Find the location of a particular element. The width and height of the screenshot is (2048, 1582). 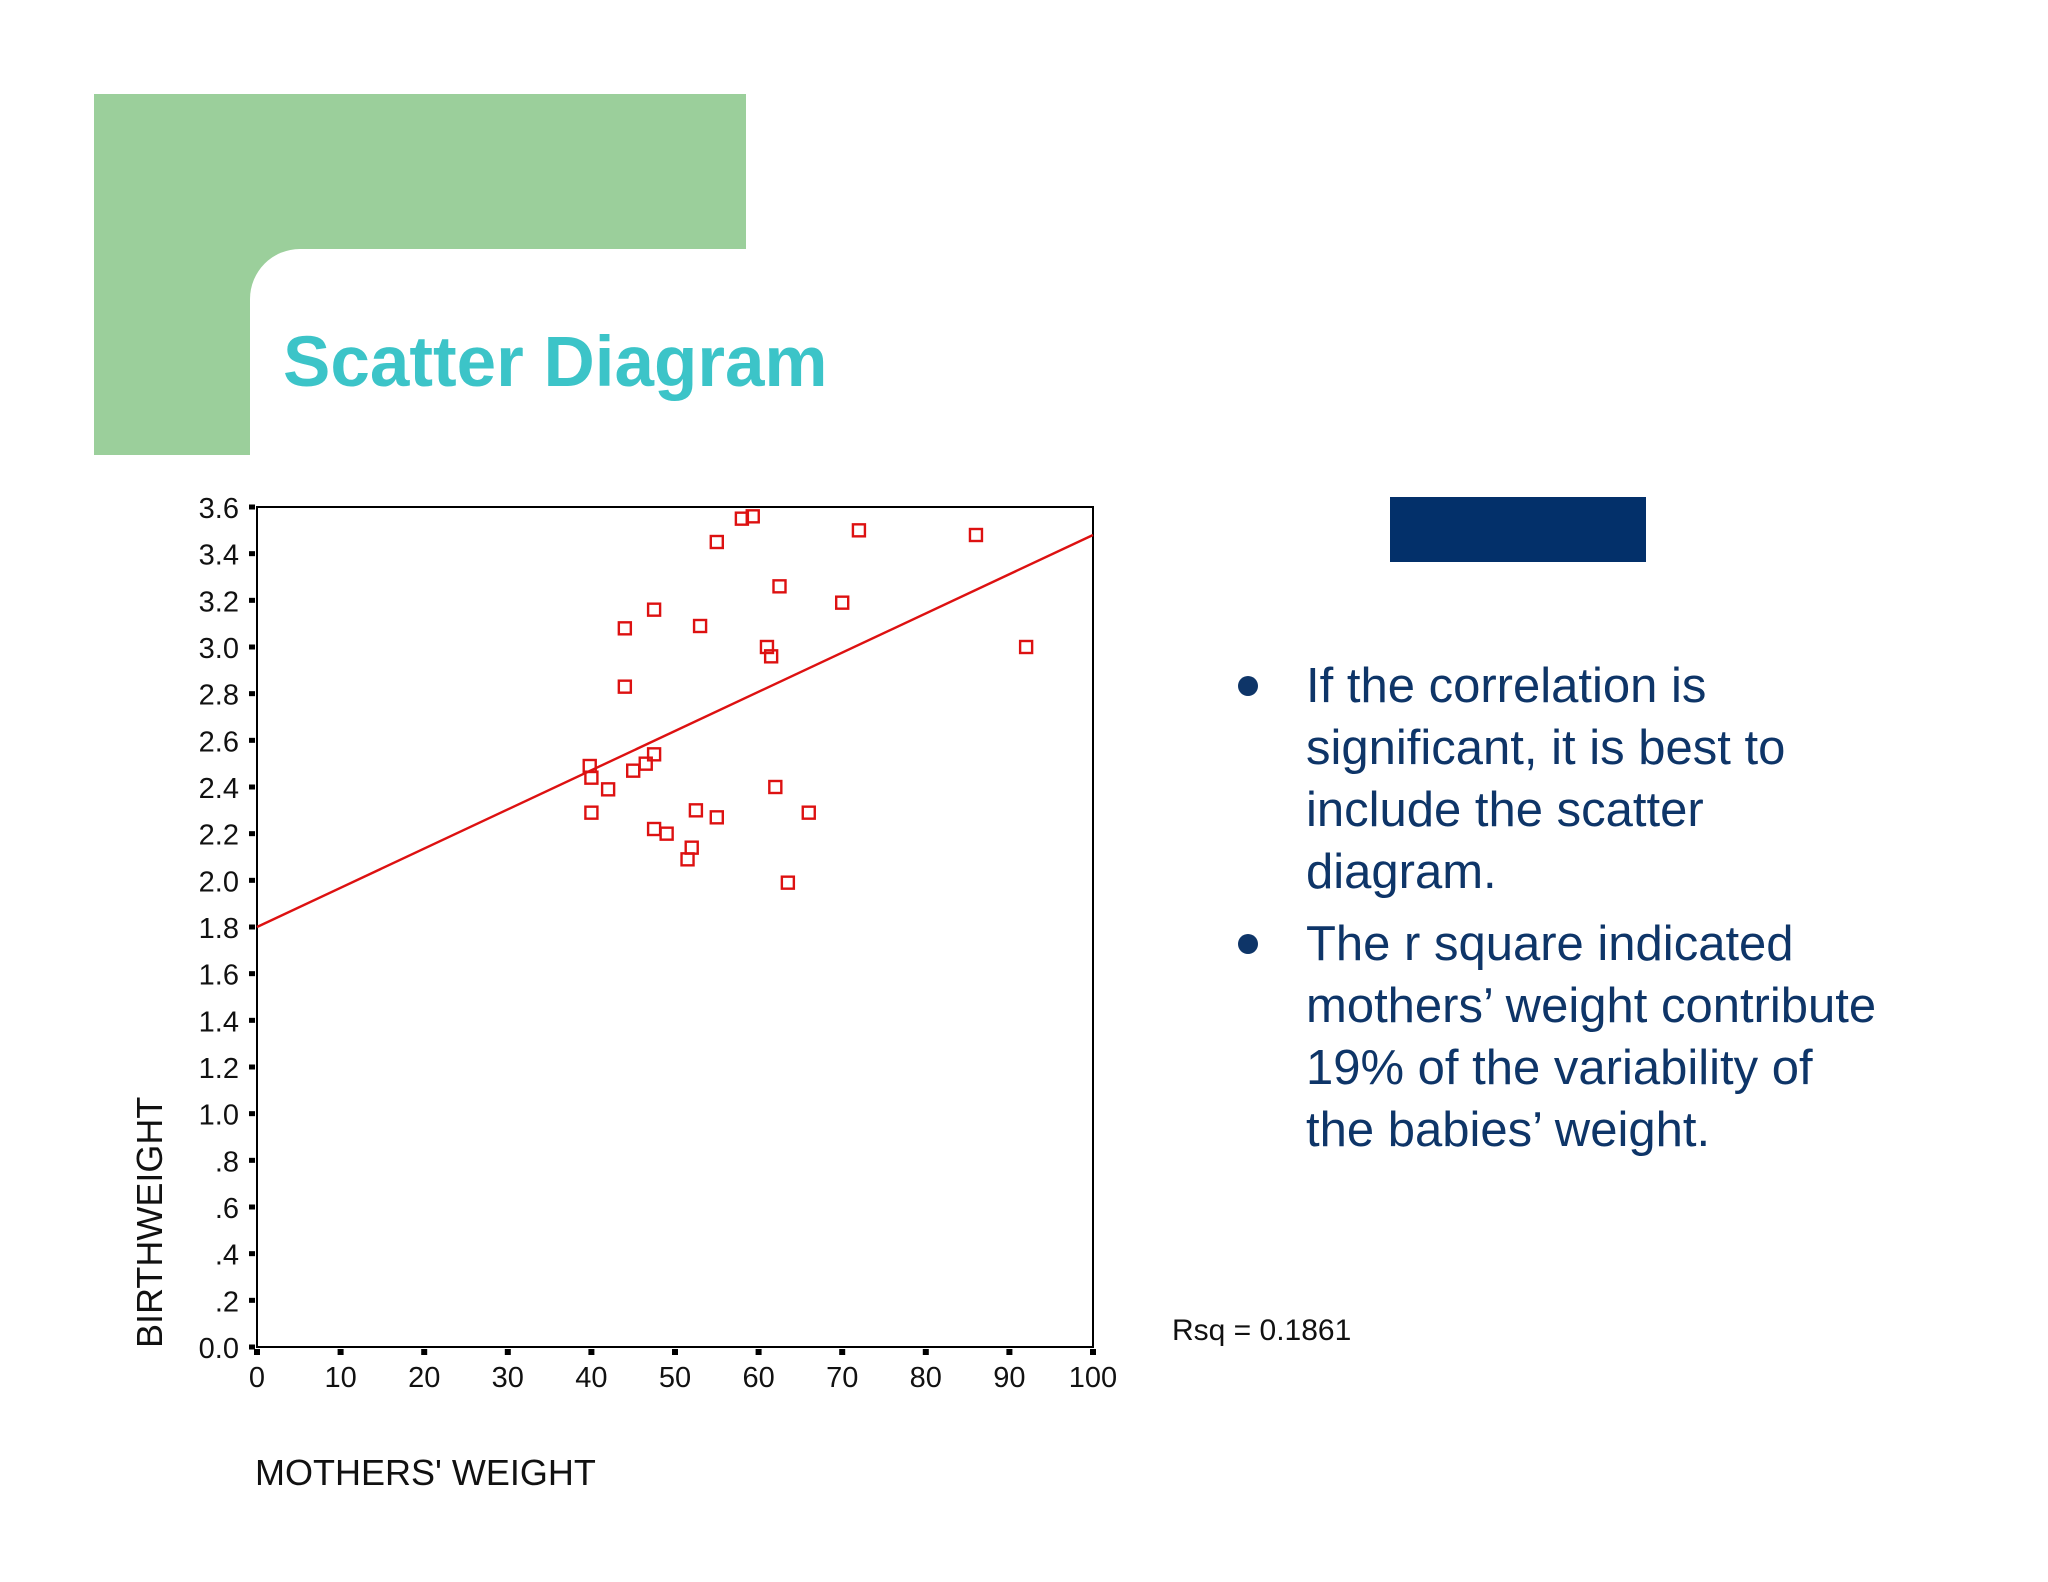

x-tick-label: 90 is located at coordinates (1009, 1378).